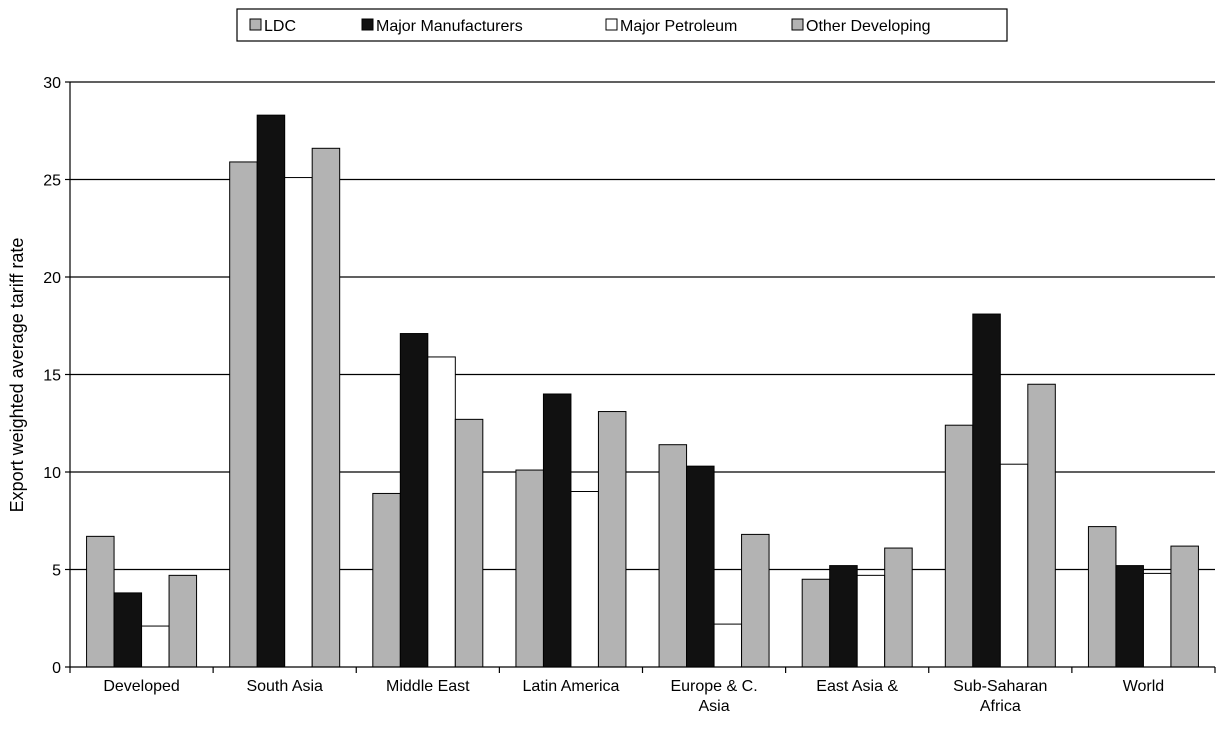 Image resolution: width=1220 pixels, height=736 pixels. Describe the element at coordinates (857, 686) in the screenshot. I see `x-tick-label: East Asia &` at that location.